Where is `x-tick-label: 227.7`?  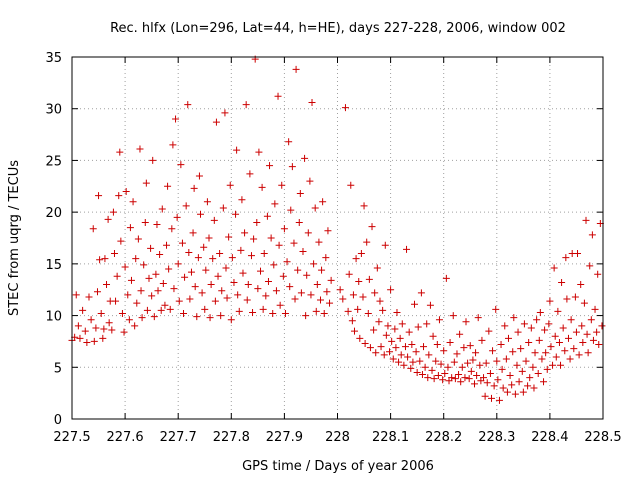
x-tick-label: 227.7 is located at coordinates (178, 437).